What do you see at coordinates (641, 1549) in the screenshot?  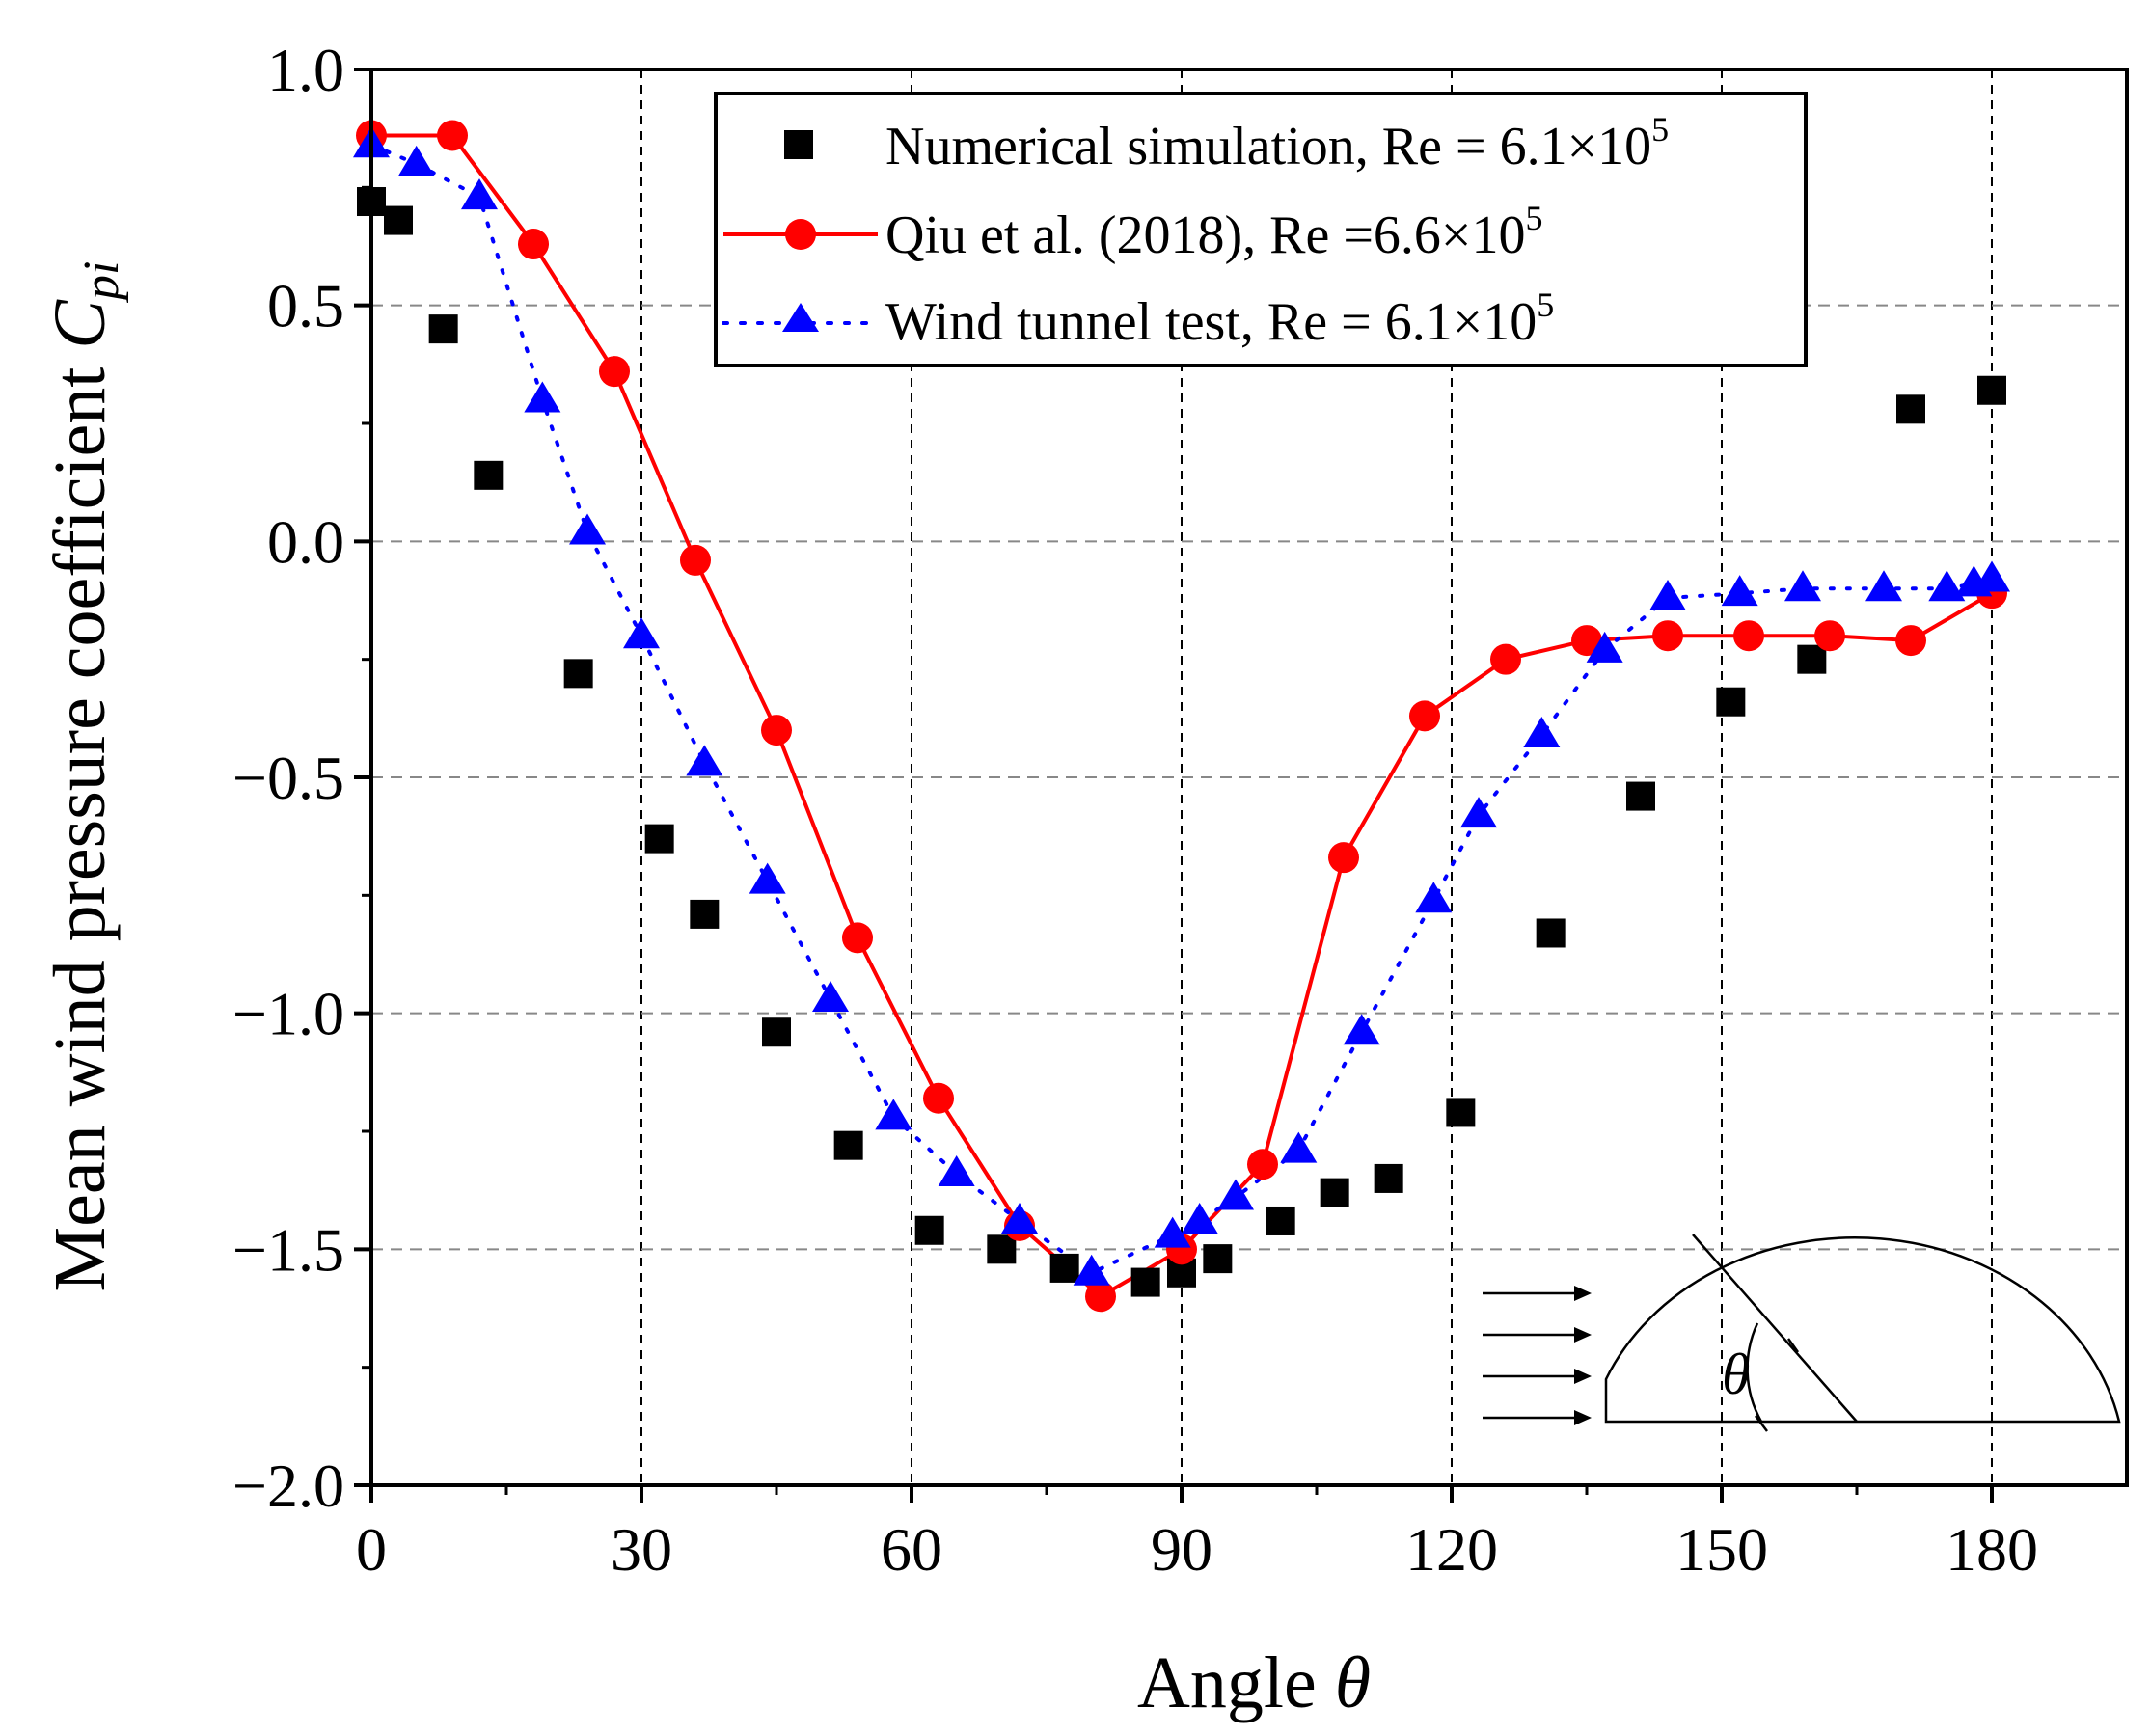 I see `x-tick-label: 30` at bounding box center [641, 1549].